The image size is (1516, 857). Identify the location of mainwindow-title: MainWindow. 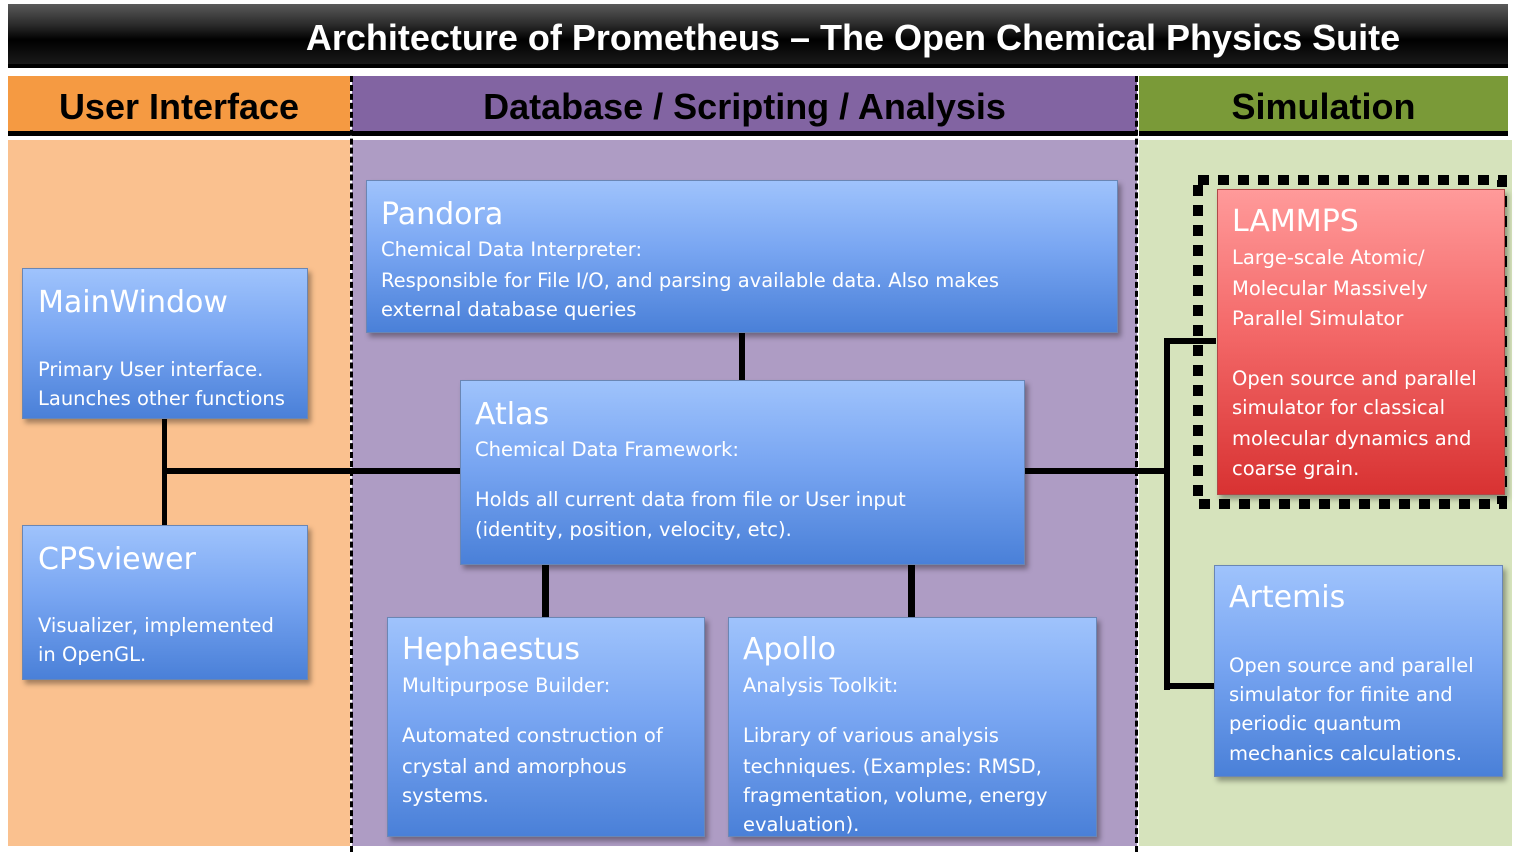
(133, 302).